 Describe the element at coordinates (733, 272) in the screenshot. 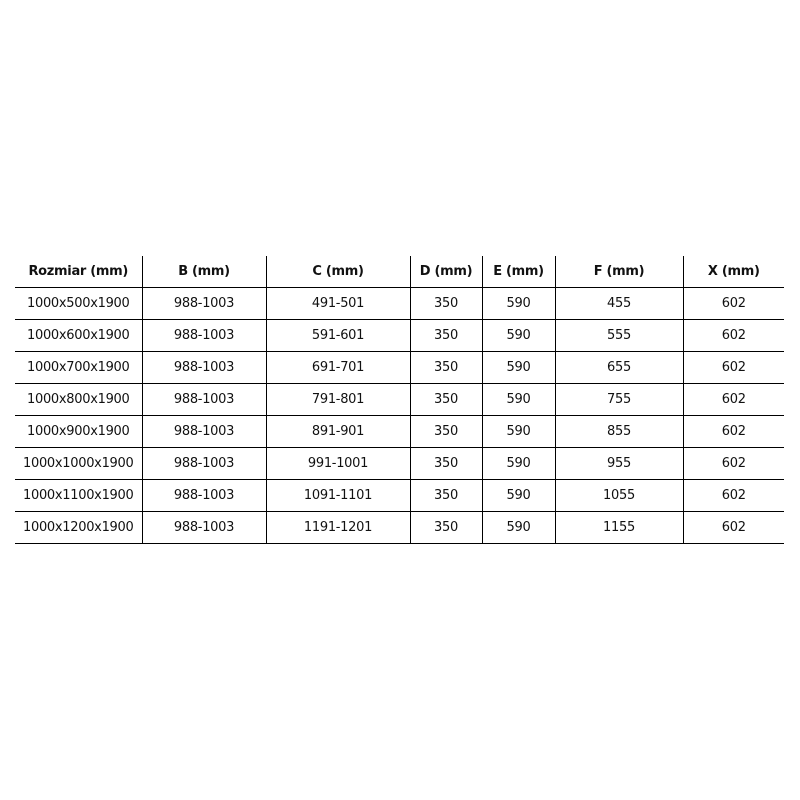

I see `header-cell: X (mm)` at that location.